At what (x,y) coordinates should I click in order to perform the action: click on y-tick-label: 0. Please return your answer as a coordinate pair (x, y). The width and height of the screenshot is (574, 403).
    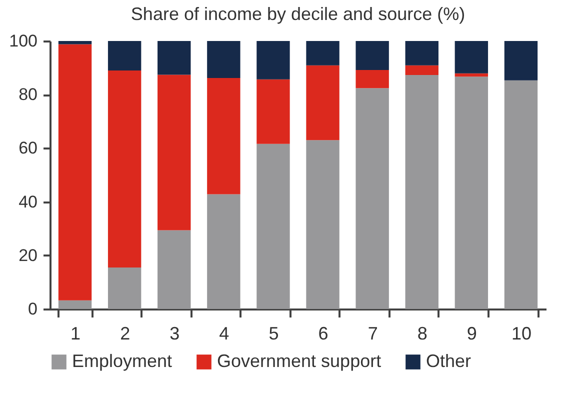
    Looking at the image, I should click on (33, 309).